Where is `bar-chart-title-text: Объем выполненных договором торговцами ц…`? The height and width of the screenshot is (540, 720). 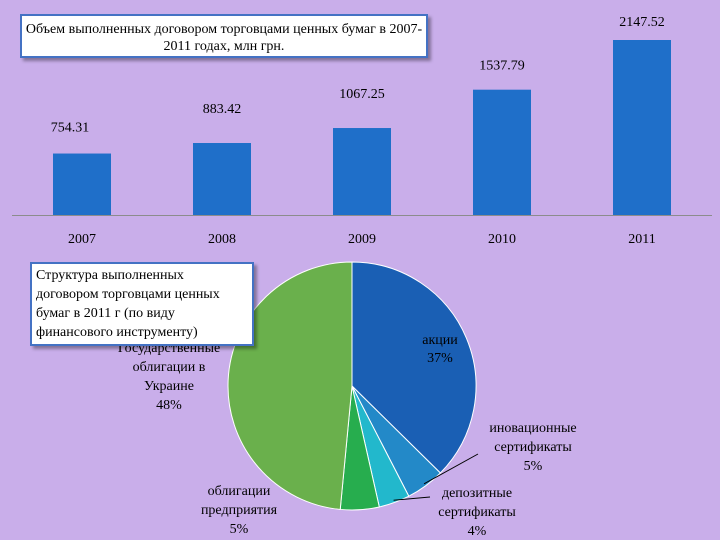
bar-chart-title-text: Объем выполненных договором торговцами ц… is located at coordinates (224, 38).